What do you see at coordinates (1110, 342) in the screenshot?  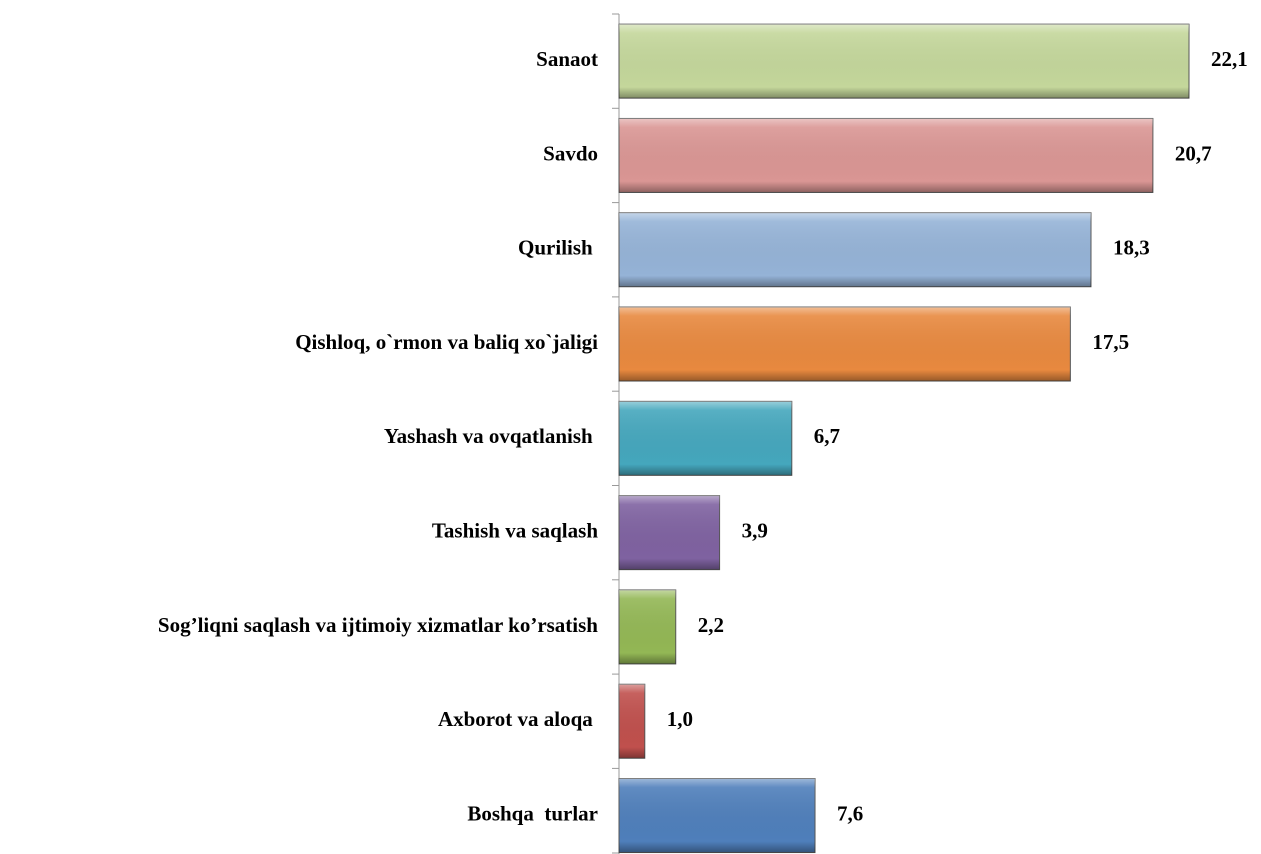 I see `data-label: 17,5` at bounding box center [1110, 342].